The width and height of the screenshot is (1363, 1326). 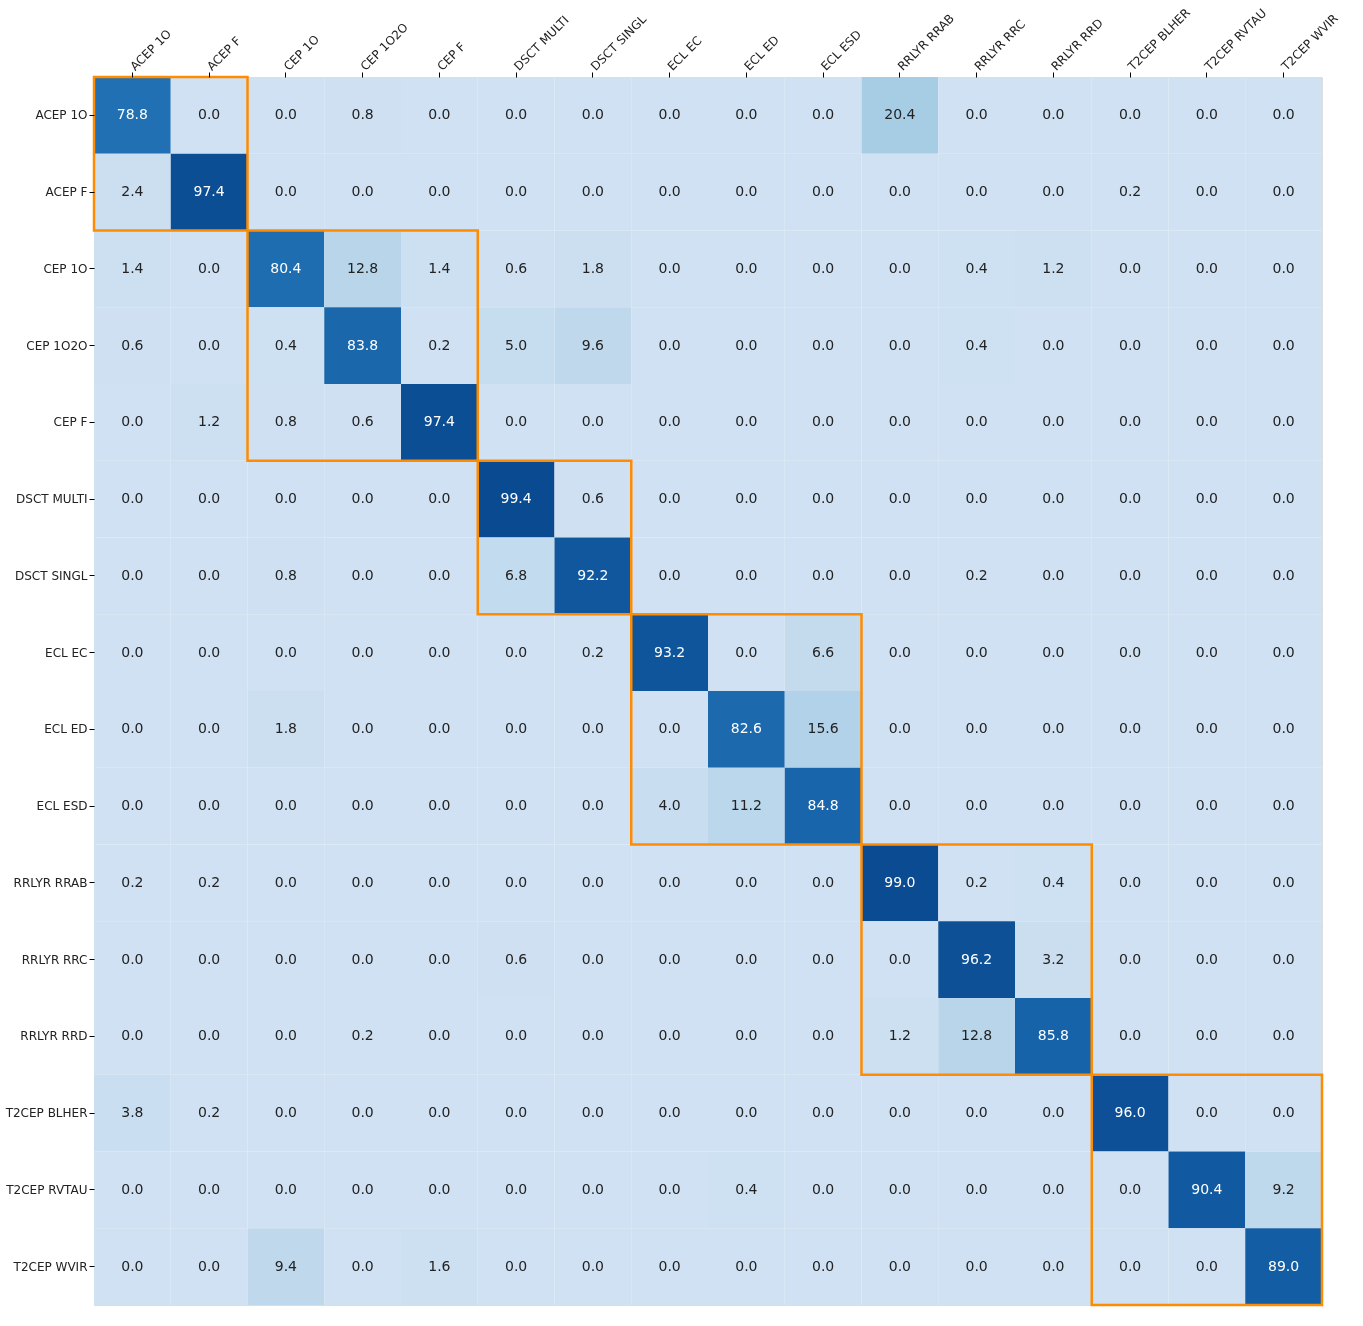 What do you see at coordinates (900, 1035) in the screenshot?
I see `data-label: 1.2` at bounding box center [900, 1035].